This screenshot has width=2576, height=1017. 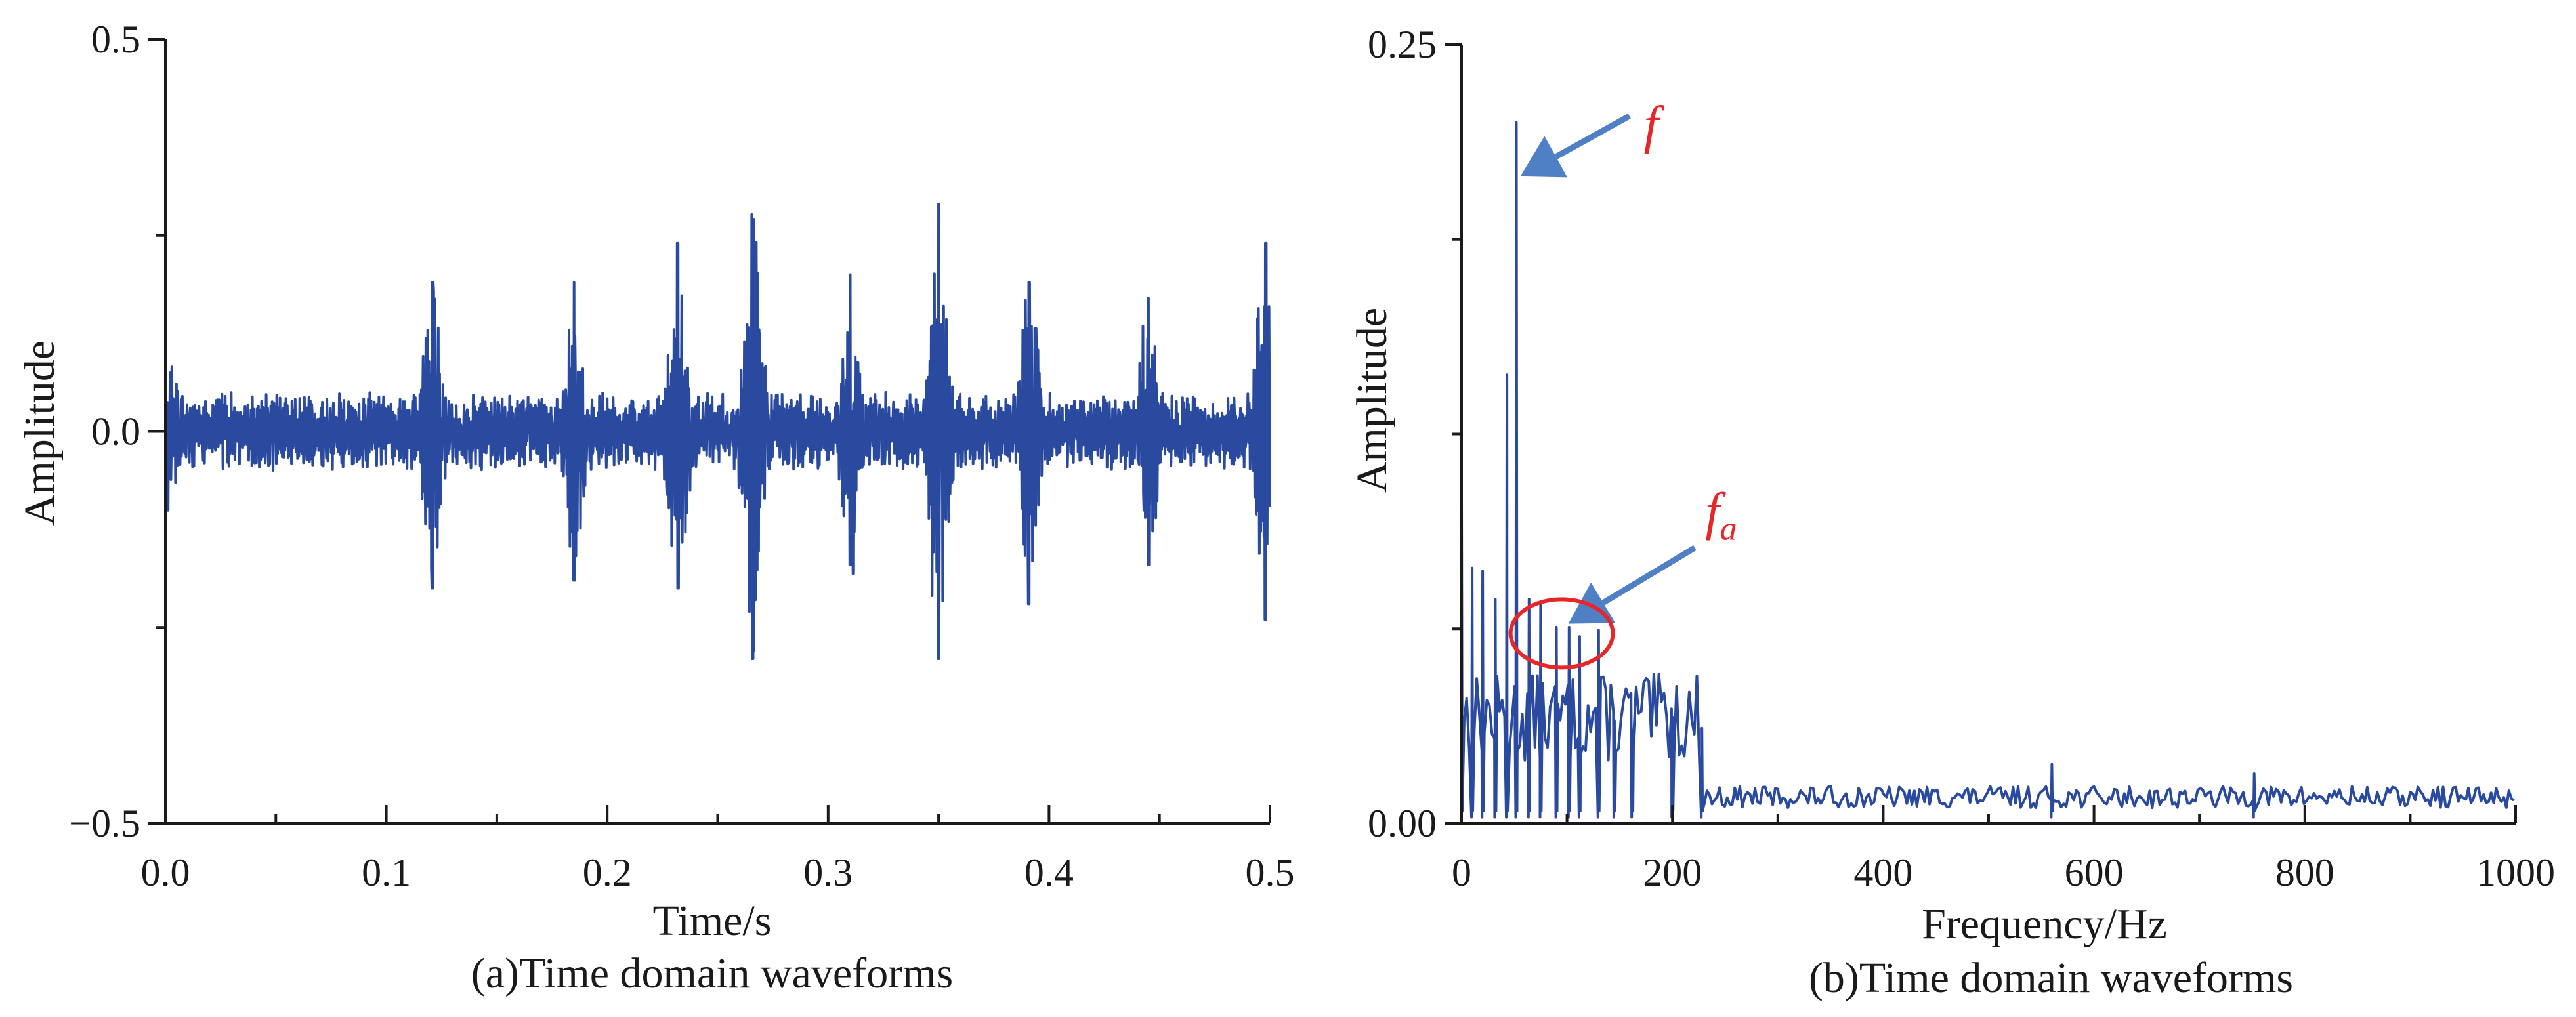 I want to click on panel-b-x-tick-label: 1000, so click(x=2515, y=872).